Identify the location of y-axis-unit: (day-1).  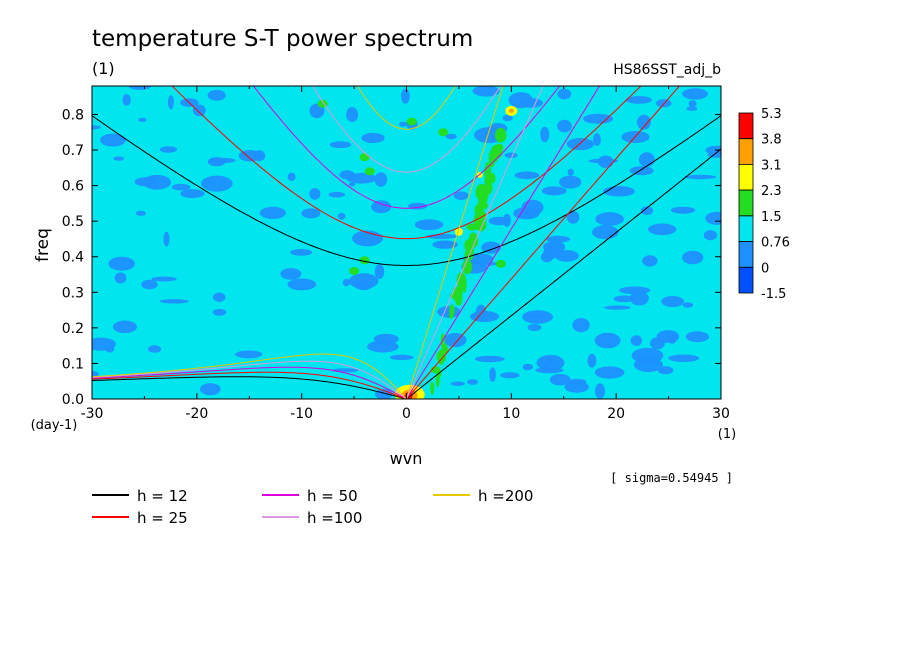
(54, 425).